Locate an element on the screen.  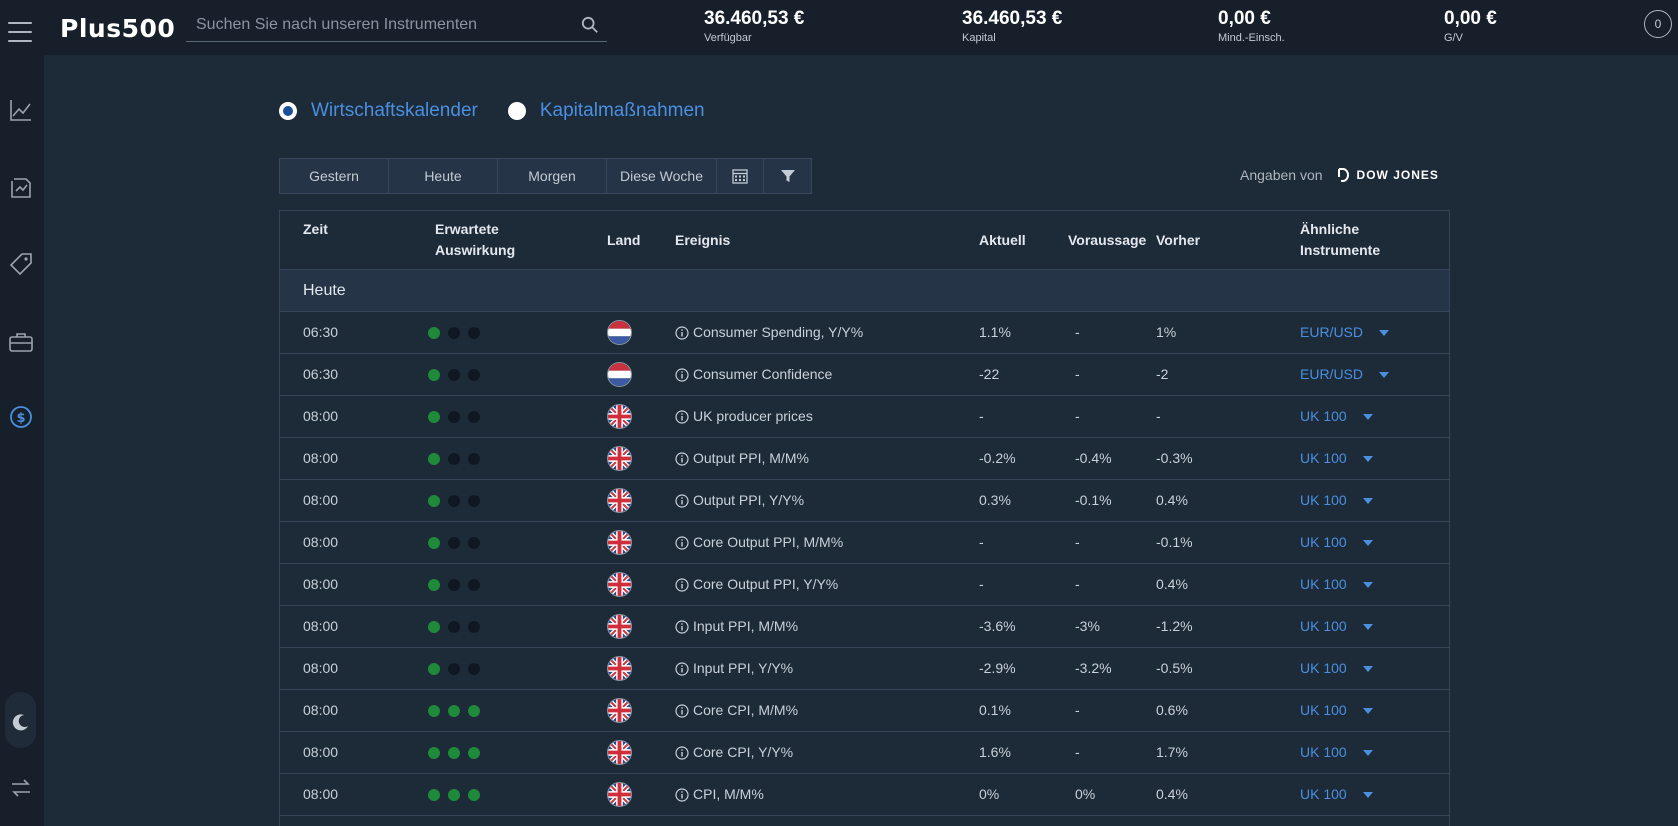
table-row: 08:00 Core CPI, Y/Y% 1.6% - 1.7% UK 100 is located at coordinates (864, 753).